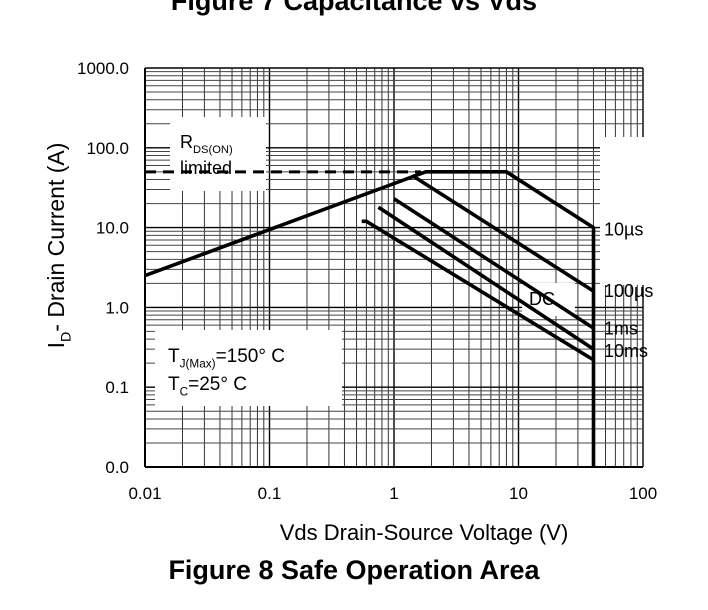 This screenshot has width=708, height=610. I want to click on series-line-1ms, so click(494, 263).